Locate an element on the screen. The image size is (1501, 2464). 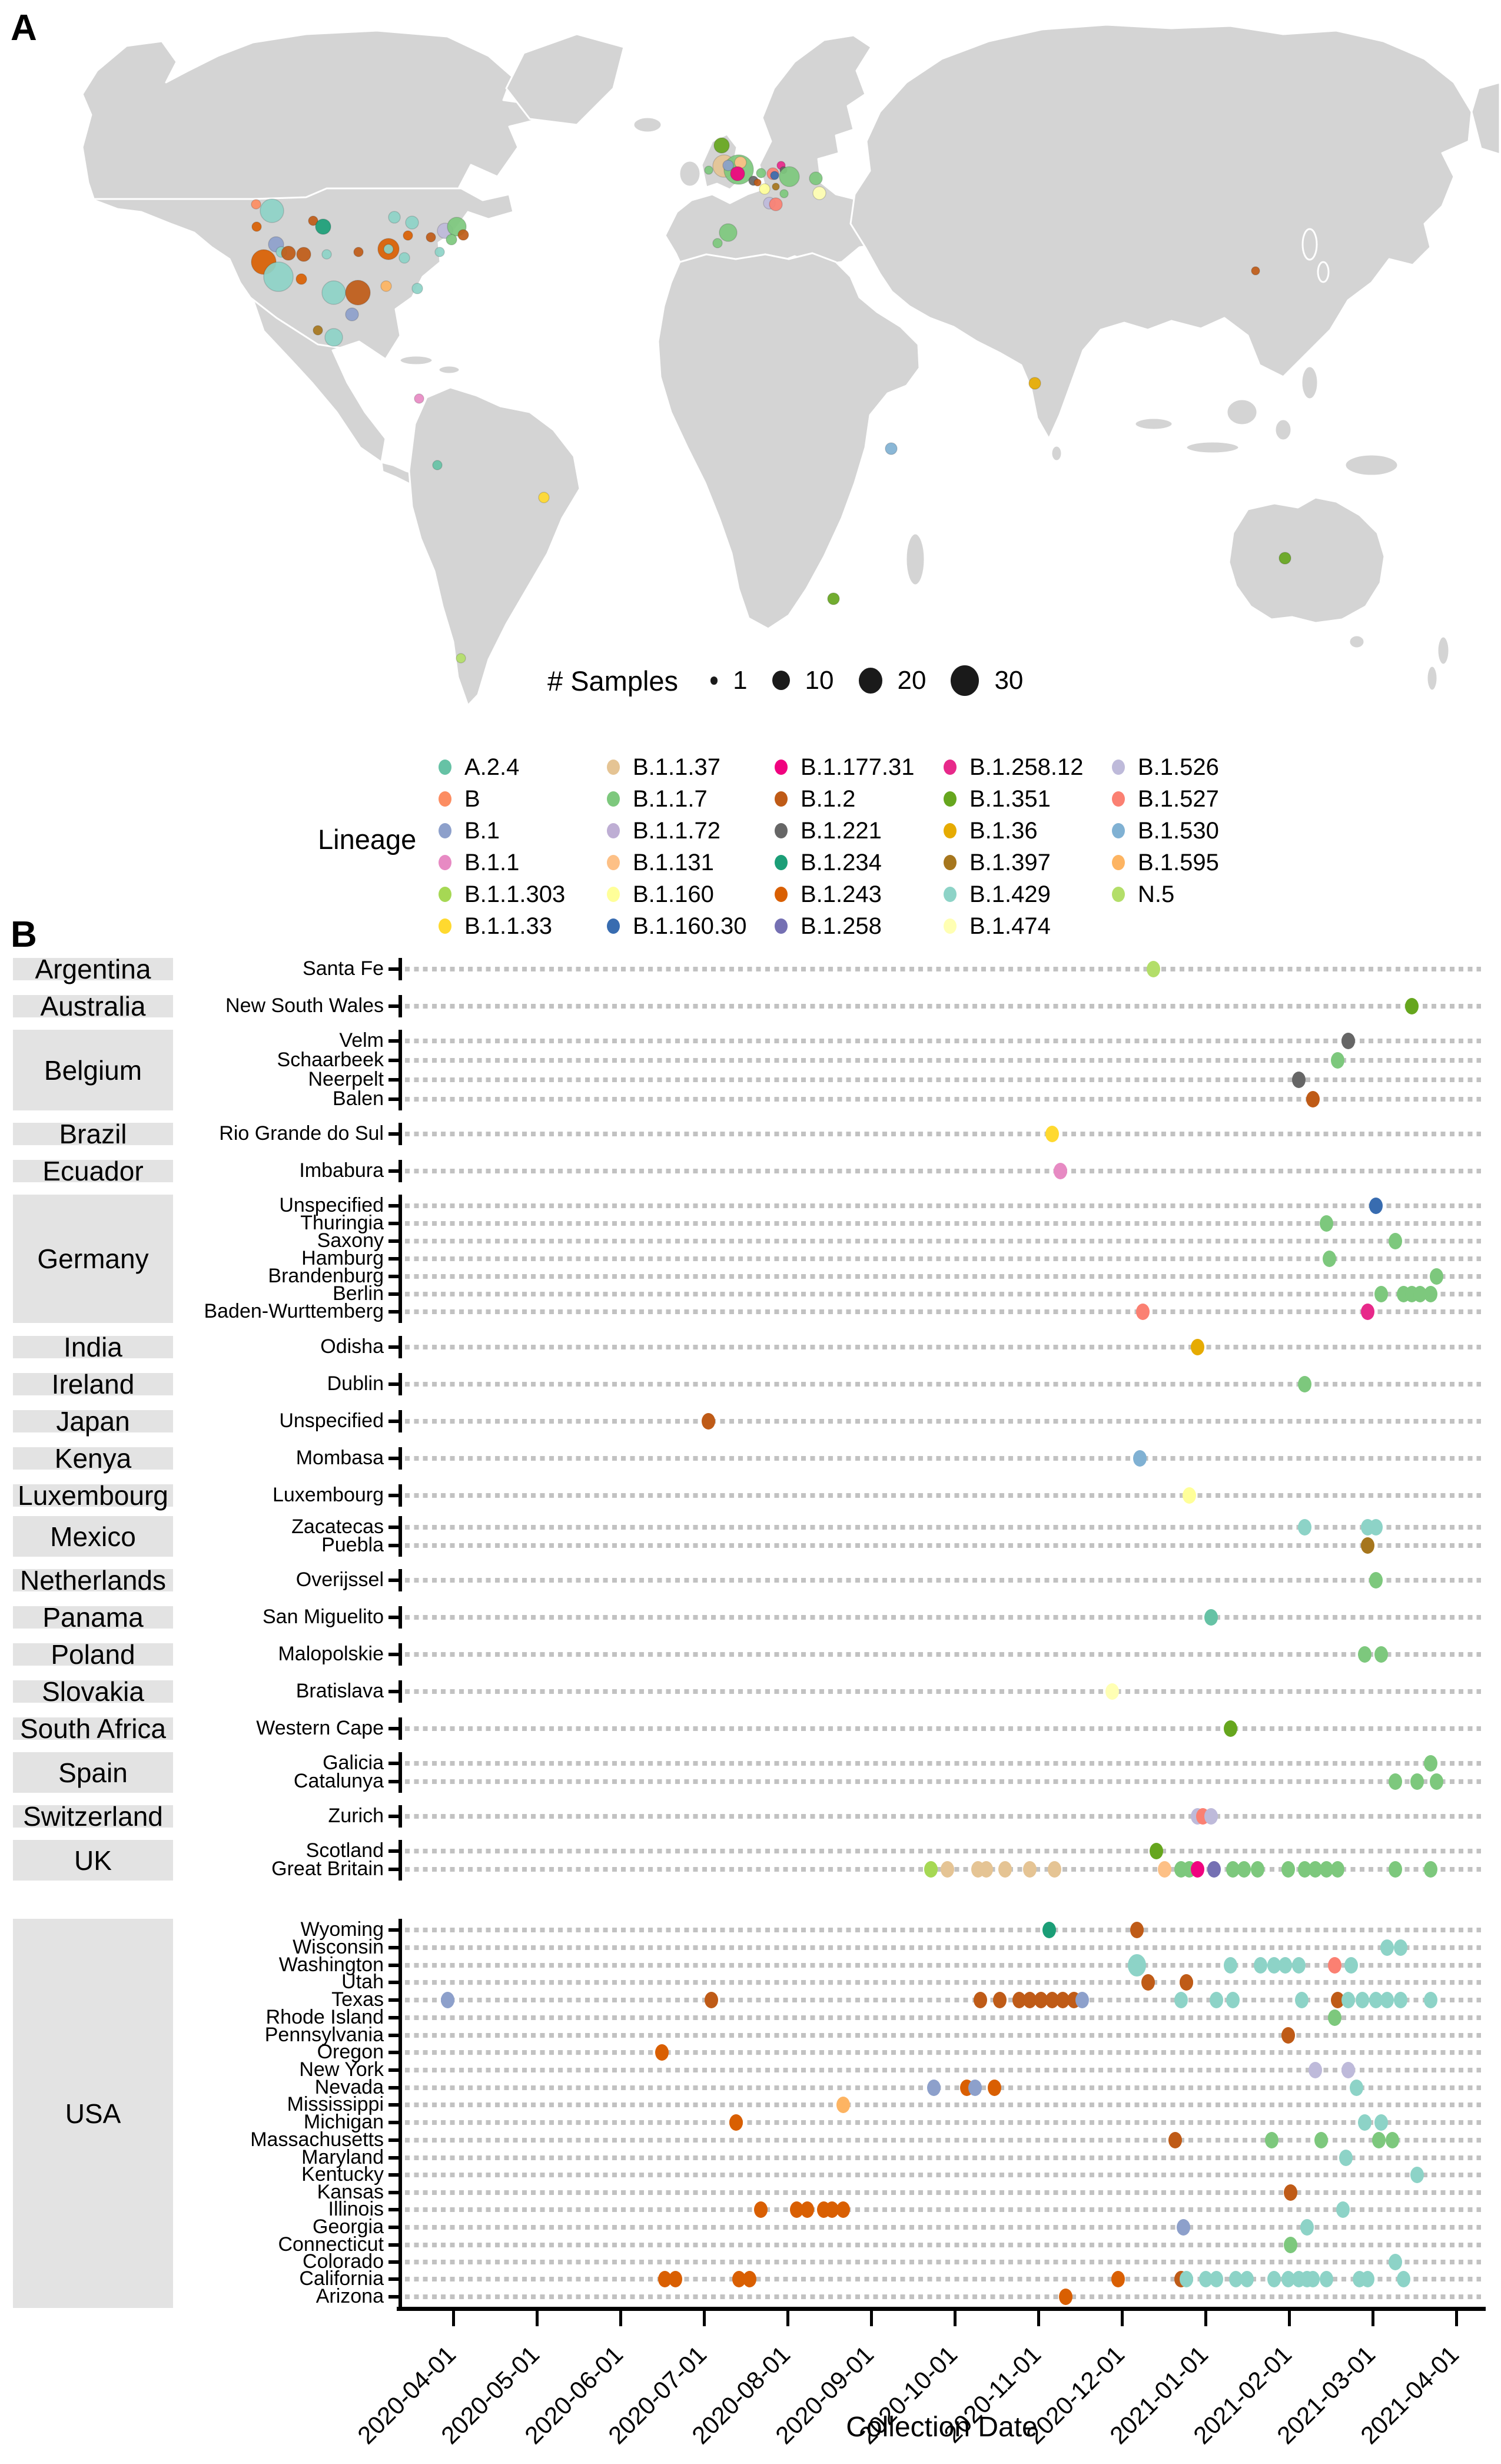
size-legend-value: 10 is located at coordinates (819, 680).